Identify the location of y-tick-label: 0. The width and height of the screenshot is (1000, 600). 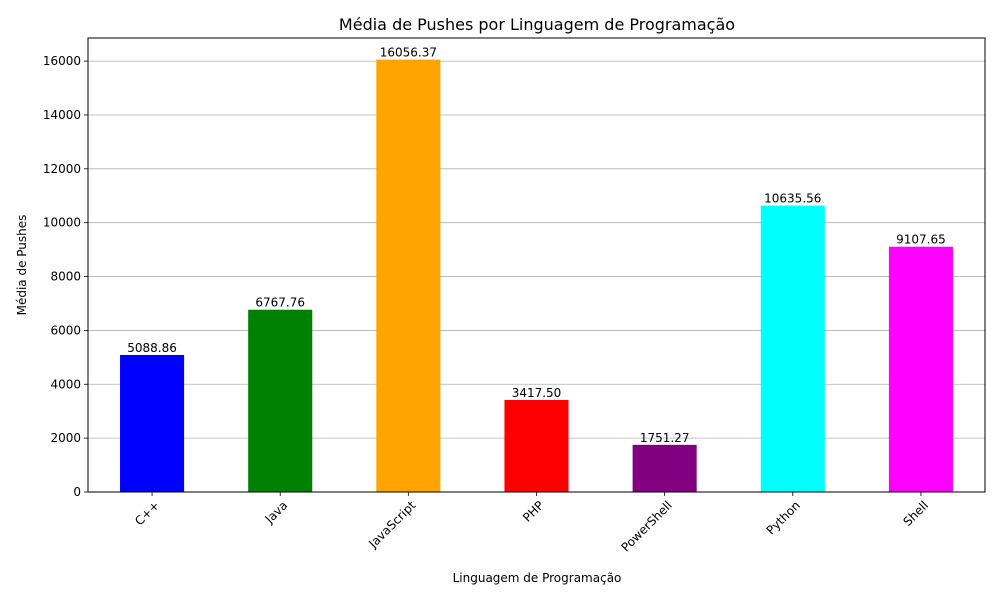
(77, 492).